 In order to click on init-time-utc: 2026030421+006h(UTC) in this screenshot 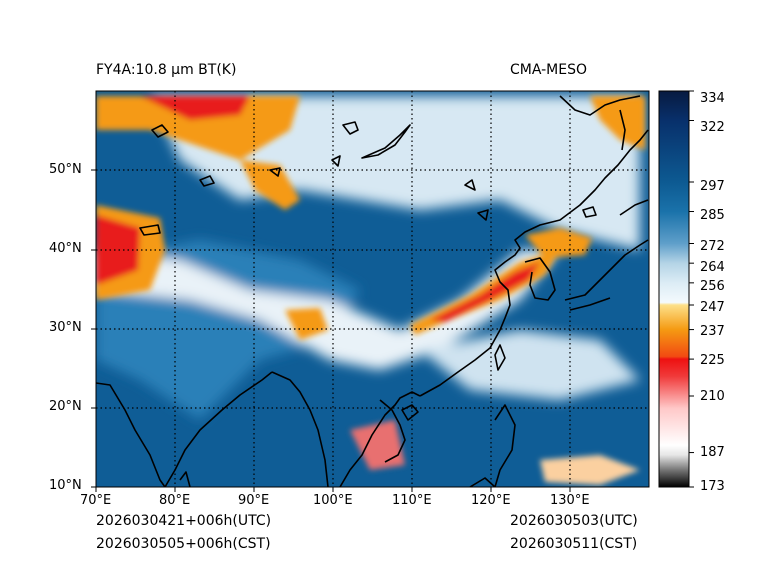, I will do `click(184, 521)`.